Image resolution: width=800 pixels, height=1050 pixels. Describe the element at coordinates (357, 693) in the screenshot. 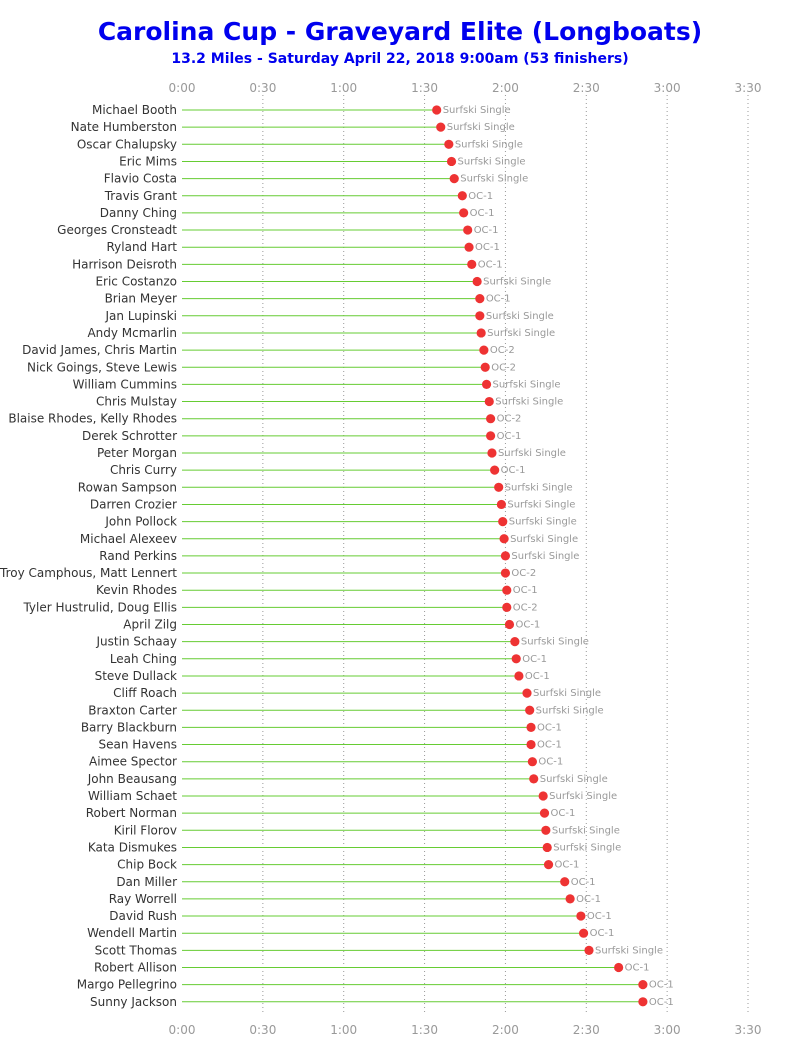

I see `finisher-row: Cliff Roach Surfski Single` at that location.